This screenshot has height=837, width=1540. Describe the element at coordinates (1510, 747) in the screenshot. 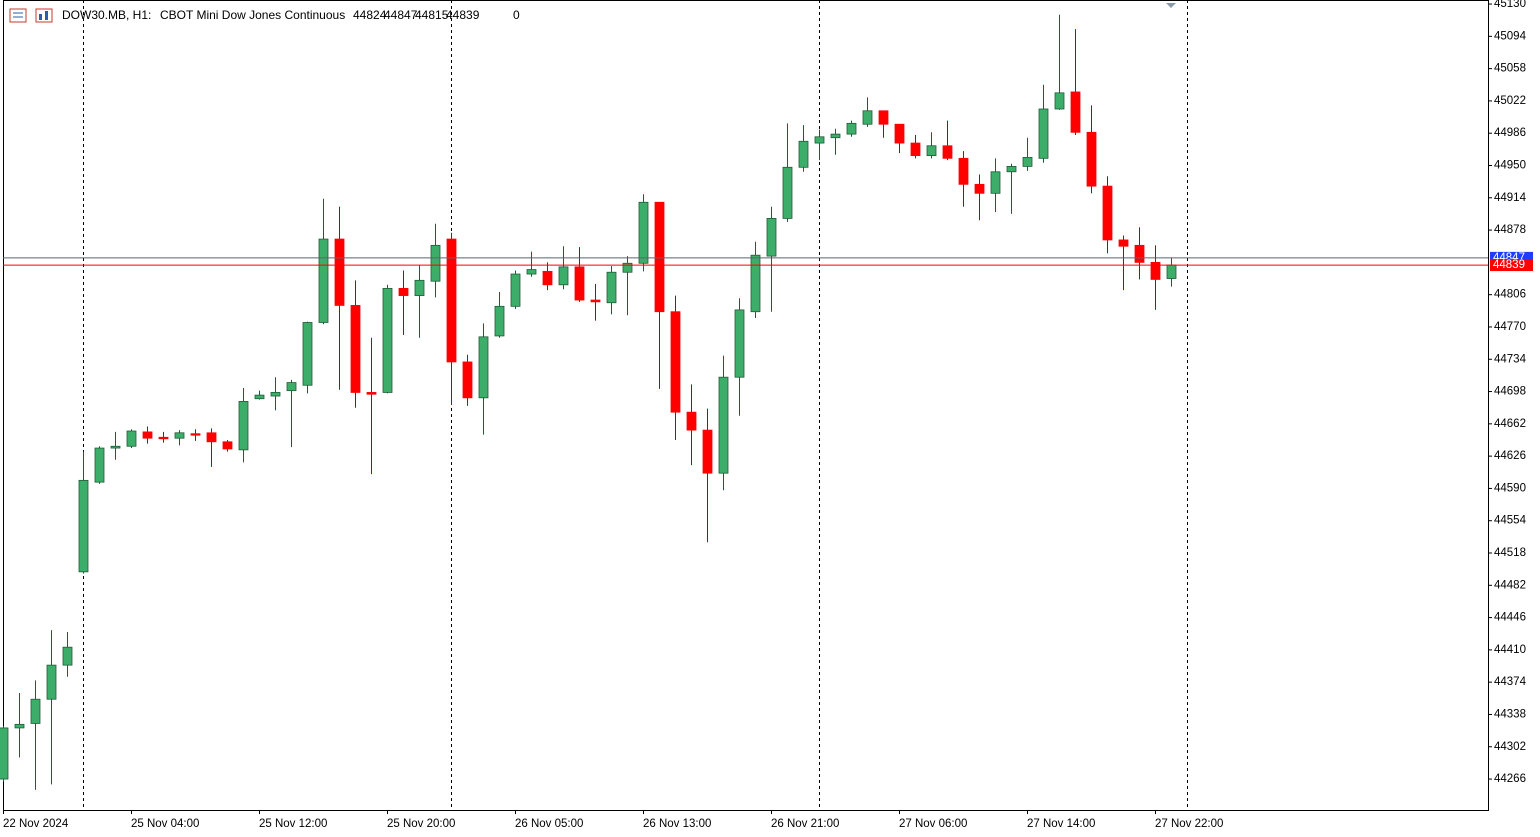

I see `y-tick-label: 44302` at that location.